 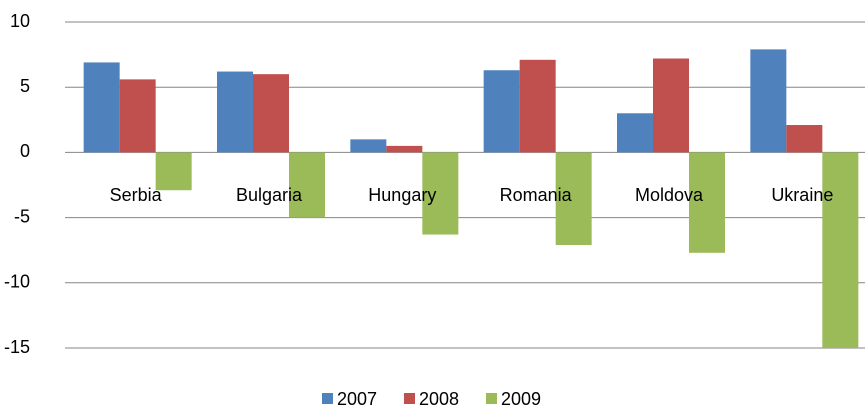 I want to click on legend-label: 2007, so click(x=357, y=399).